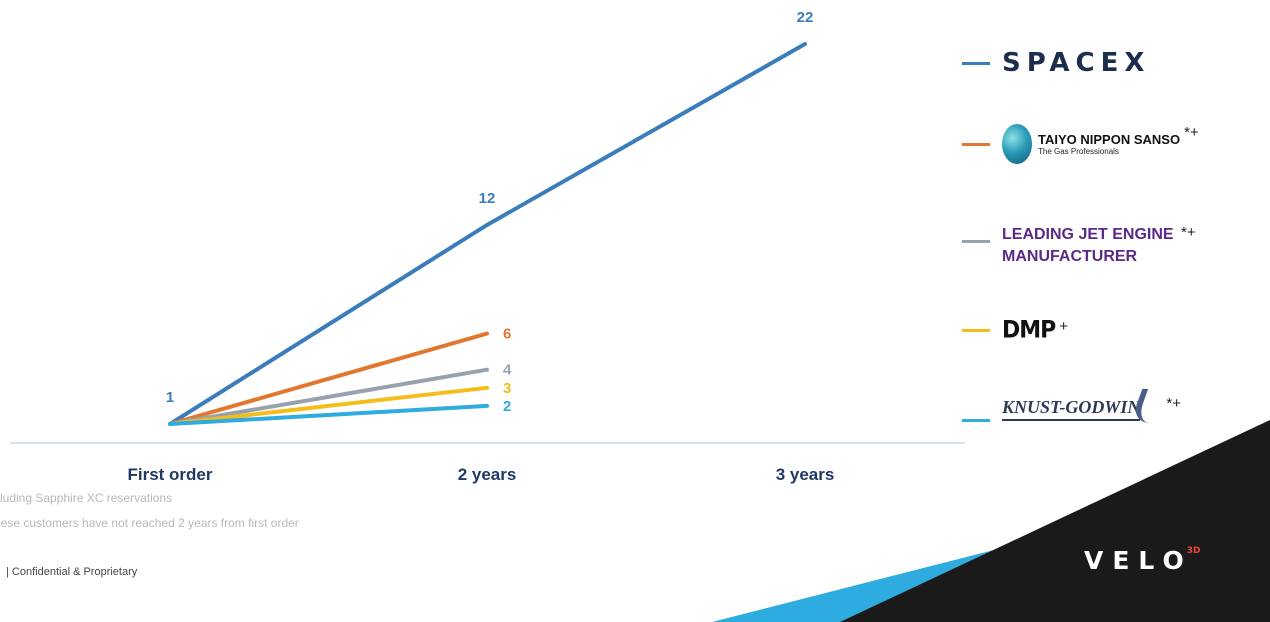 This screenshot has width=1270, height=622. I want to click on jet-mark: *+, so click(1188, 232).